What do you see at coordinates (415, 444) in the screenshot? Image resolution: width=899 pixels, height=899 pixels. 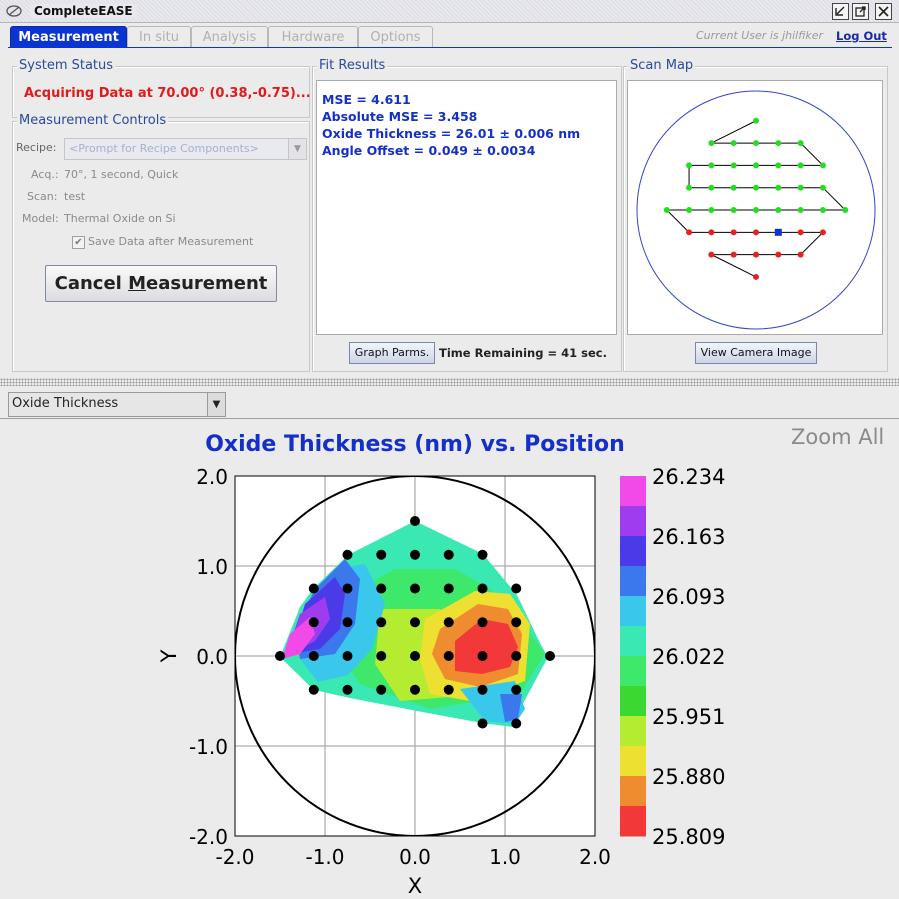 I see `chart-title: Oxide Thickness (nm) vs. Position` at bounding box center [415, 444].